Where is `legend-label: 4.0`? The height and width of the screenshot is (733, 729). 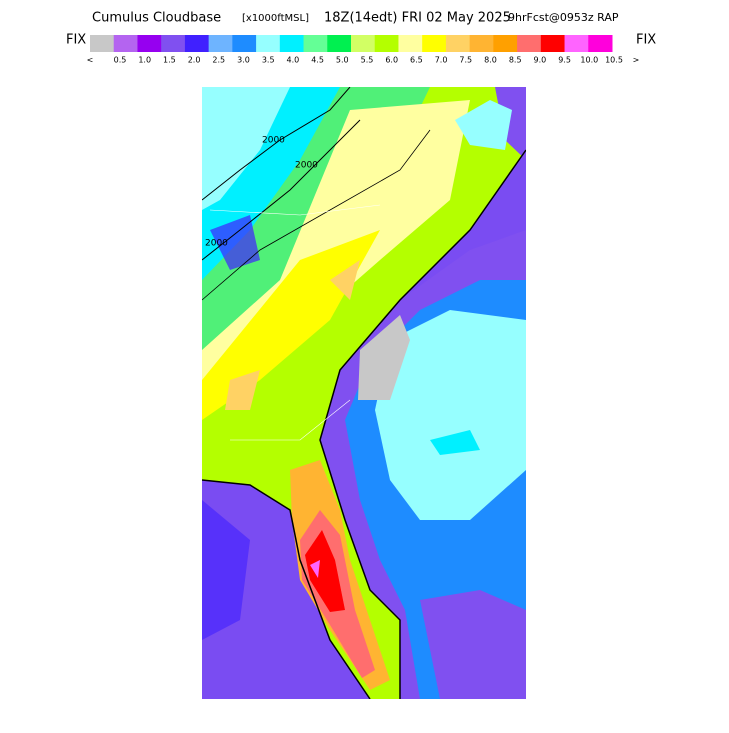
legend-label: 4.0 is located at coordinates (293, 60).